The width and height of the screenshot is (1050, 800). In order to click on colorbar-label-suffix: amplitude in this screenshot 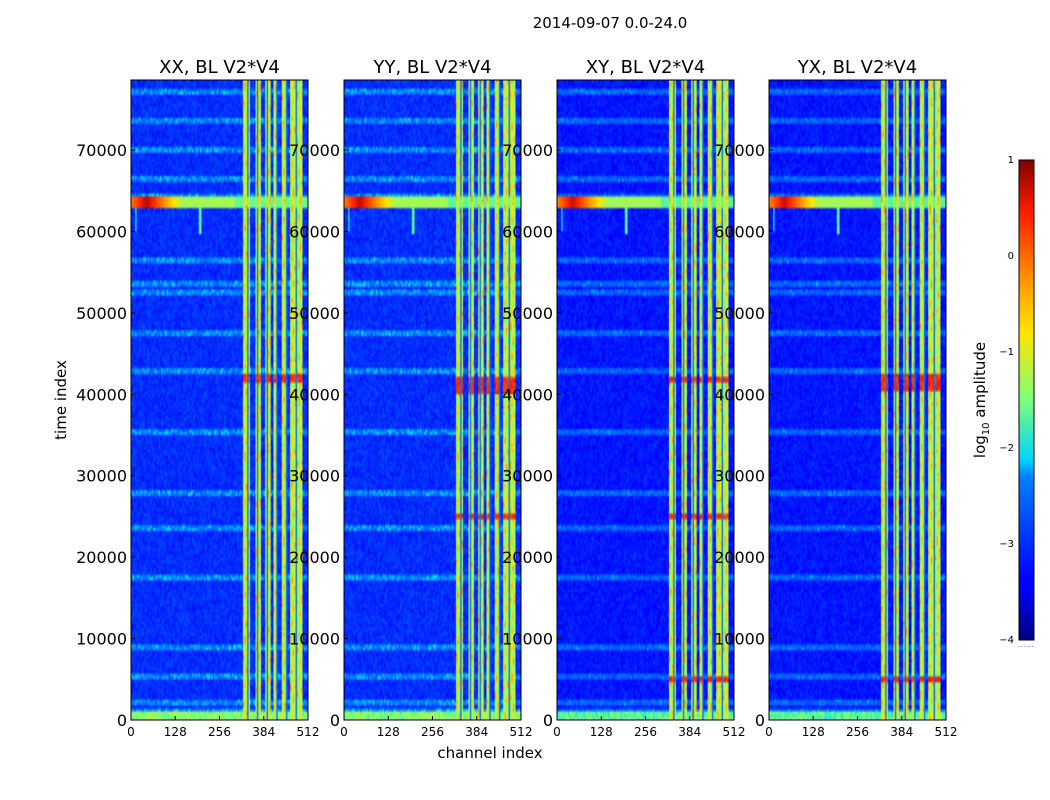, I will do `click(980, 382)`.